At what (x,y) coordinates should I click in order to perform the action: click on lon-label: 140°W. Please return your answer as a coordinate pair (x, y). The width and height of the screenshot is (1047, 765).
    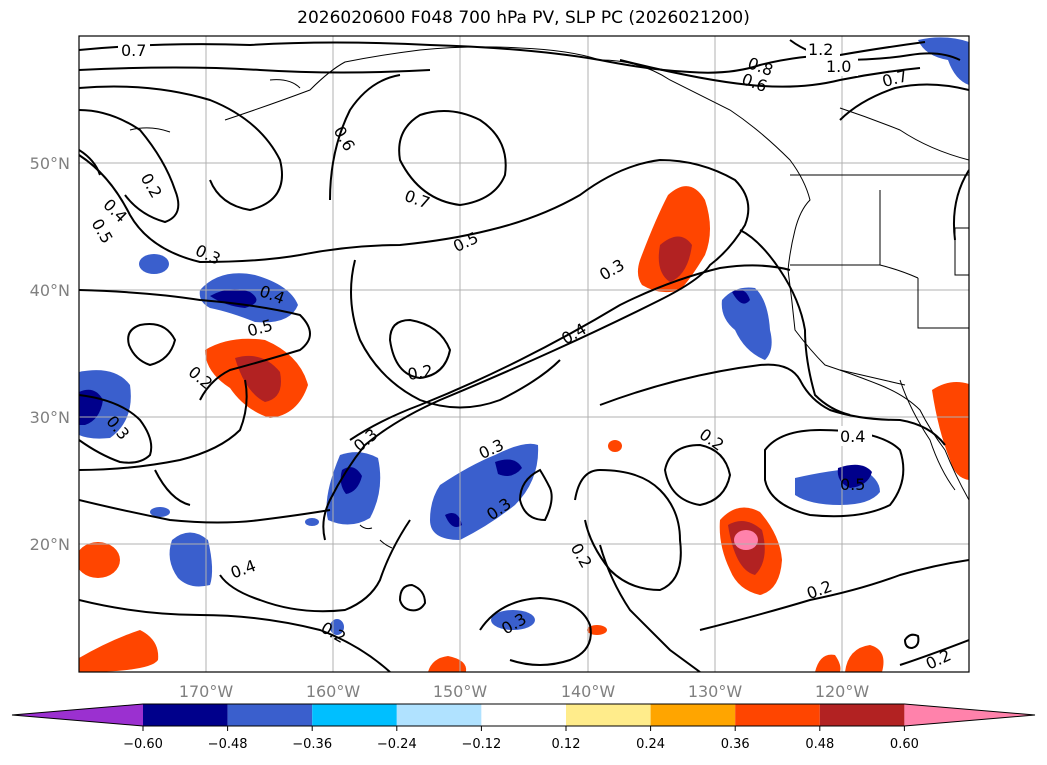
    Looking at the image, I should click on (588, 691).